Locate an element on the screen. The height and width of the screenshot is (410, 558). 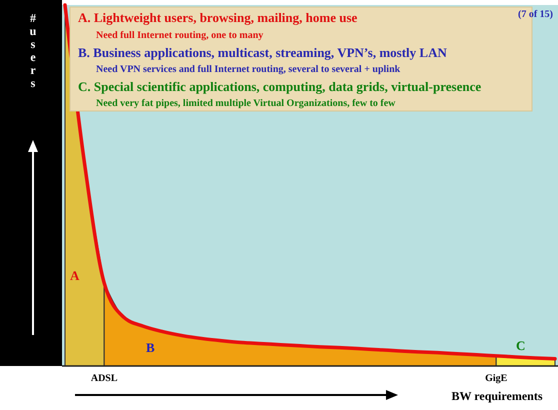
y-axis-title: # users is located at coordinates (33, 50).